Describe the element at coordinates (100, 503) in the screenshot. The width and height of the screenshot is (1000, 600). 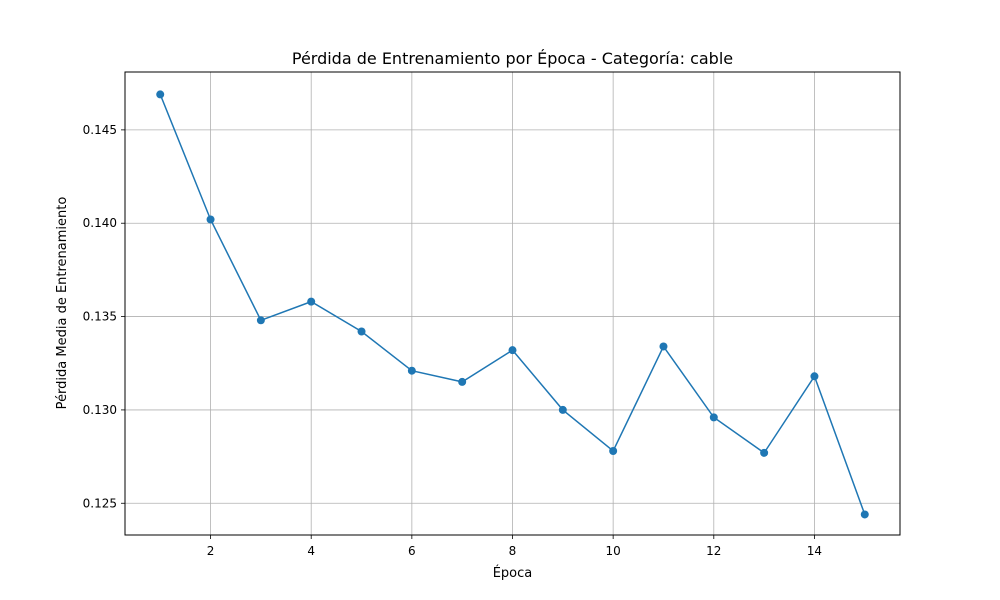
I see `y-tick-label: 0.125` at that location.